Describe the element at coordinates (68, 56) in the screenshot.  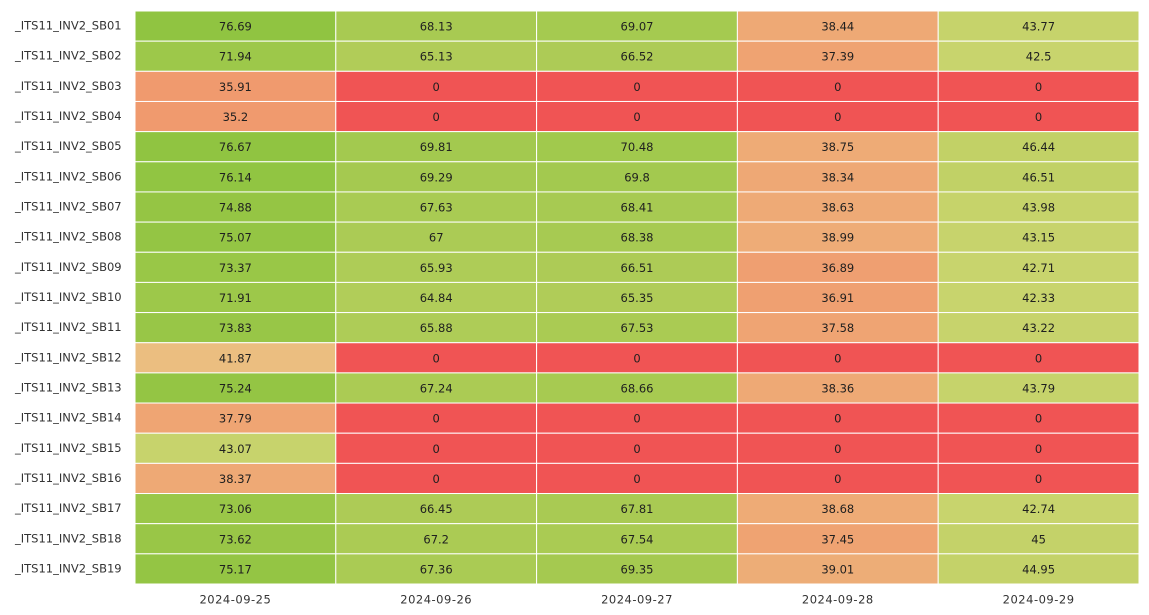
I see `row-label-its11-inv2-sb02: _ITS11_INV2_SB02` at that location.